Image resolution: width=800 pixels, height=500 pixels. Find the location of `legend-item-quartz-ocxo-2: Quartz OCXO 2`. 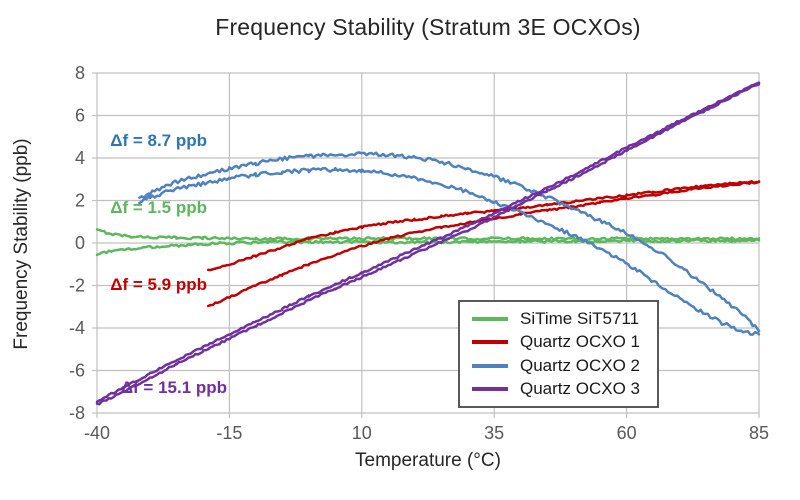

legend-item-quartz-ocxo-2: Quartz OCXO 2 is located at coordinates (558, 366).